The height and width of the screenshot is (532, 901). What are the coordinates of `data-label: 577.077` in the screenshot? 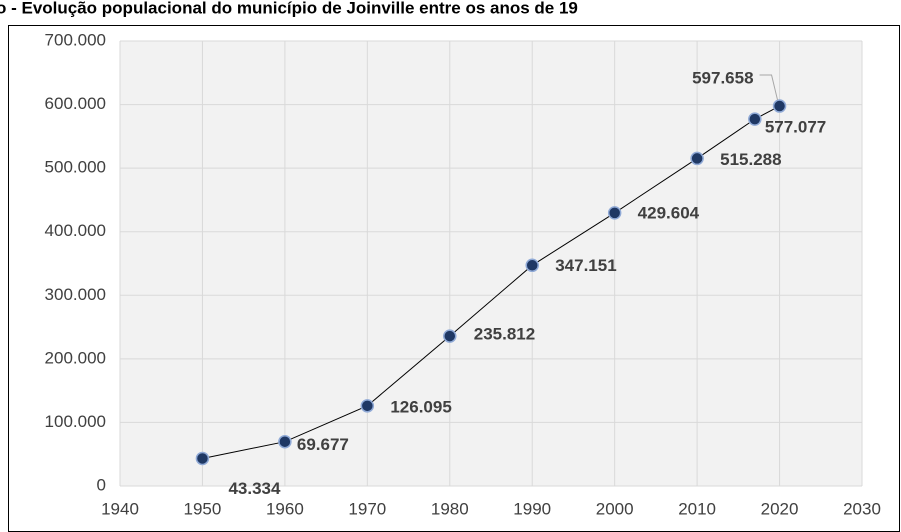 It's located at (795, 127).